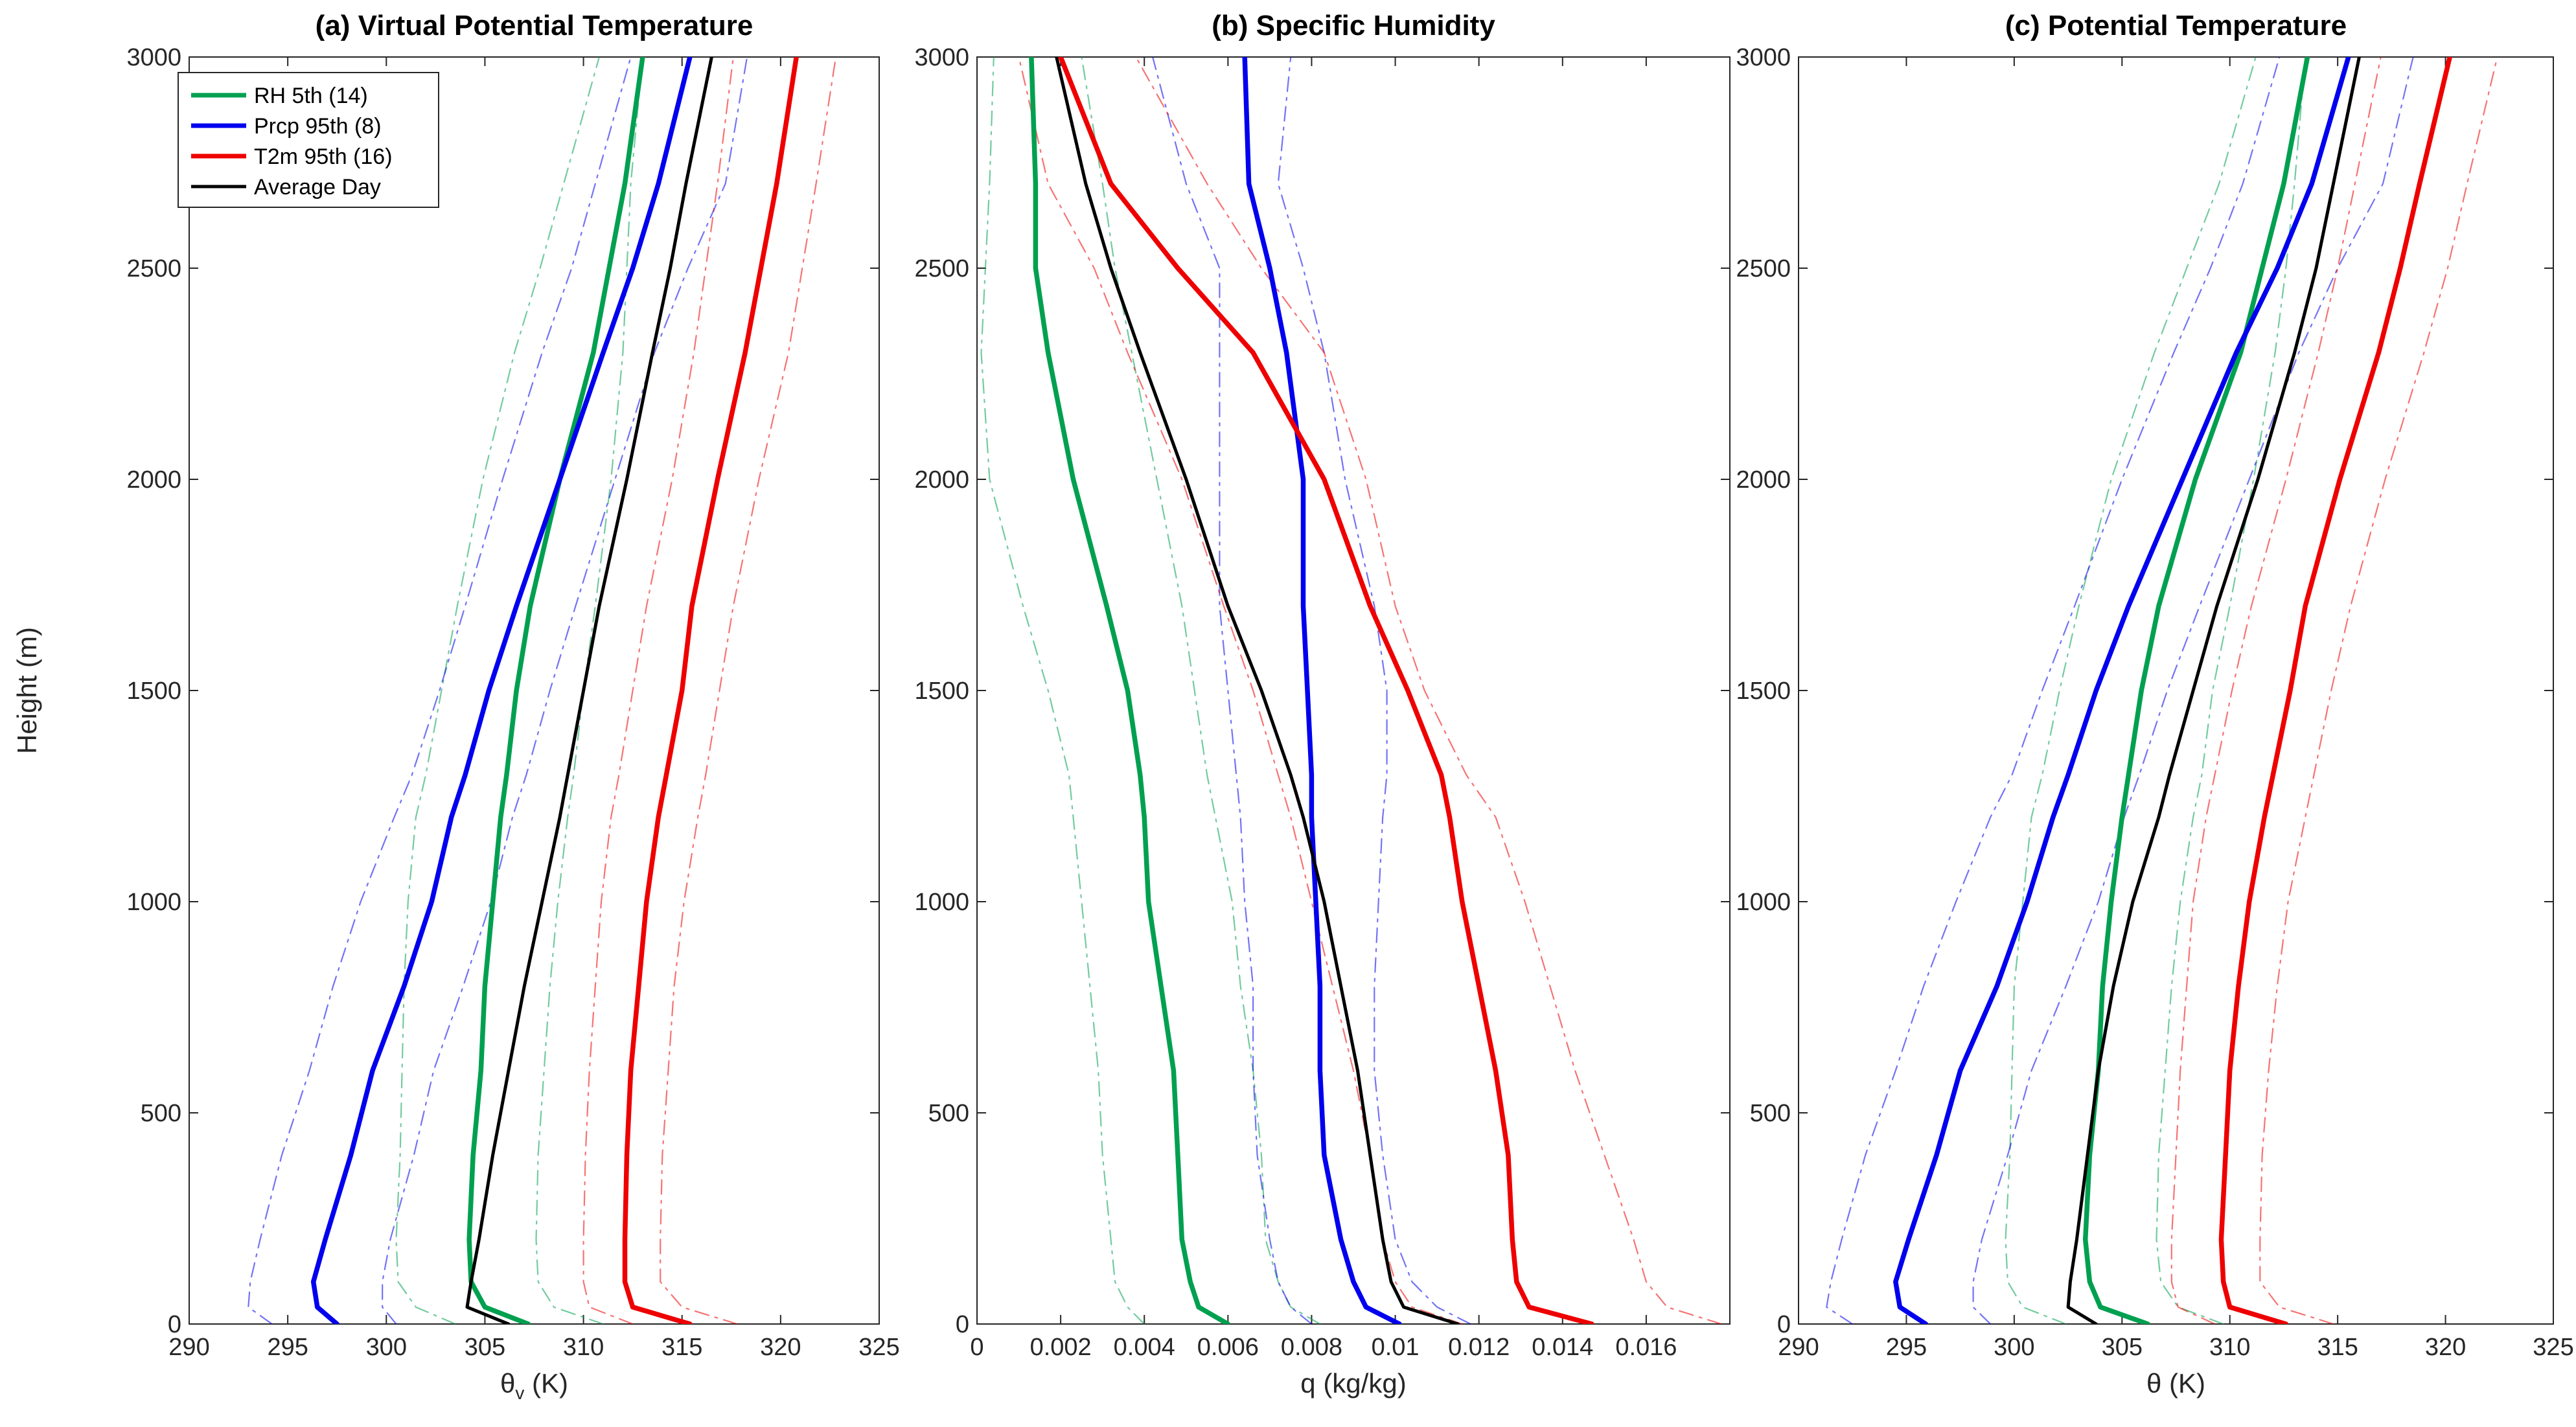 The width and height of the screenshot is (2576, 1427). I want to click on x-tick-label: 0.008, so click(1311, 1347).